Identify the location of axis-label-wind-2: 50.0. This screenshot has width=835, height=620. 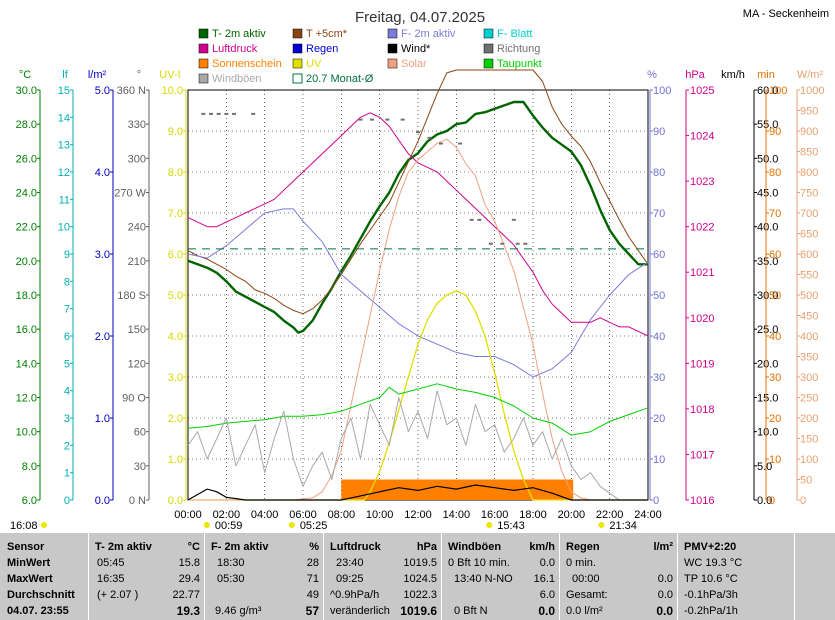
(767, 159).